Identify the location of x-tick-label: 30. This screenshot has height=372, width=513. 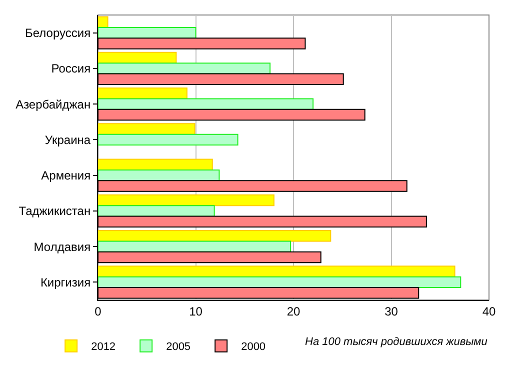
(391, 311).